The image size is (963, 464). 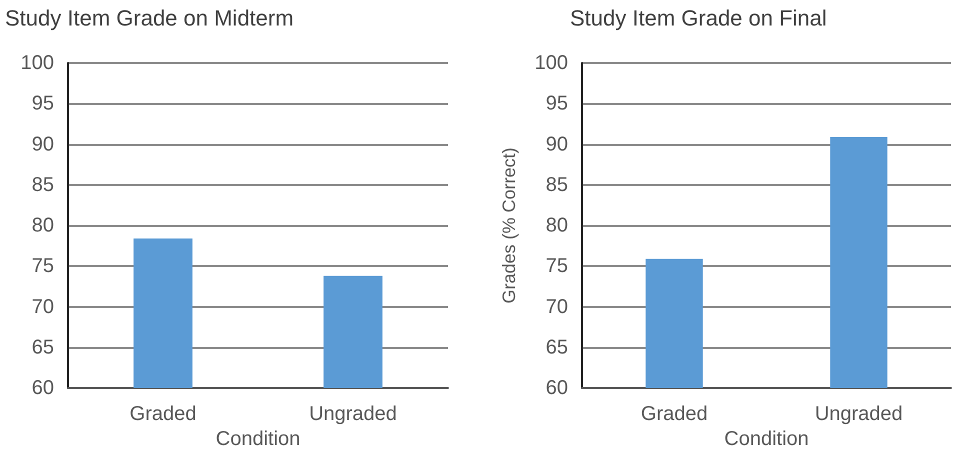 I want to click on chart-title: Study Item Grade on Final, so click(x=698, y=18).